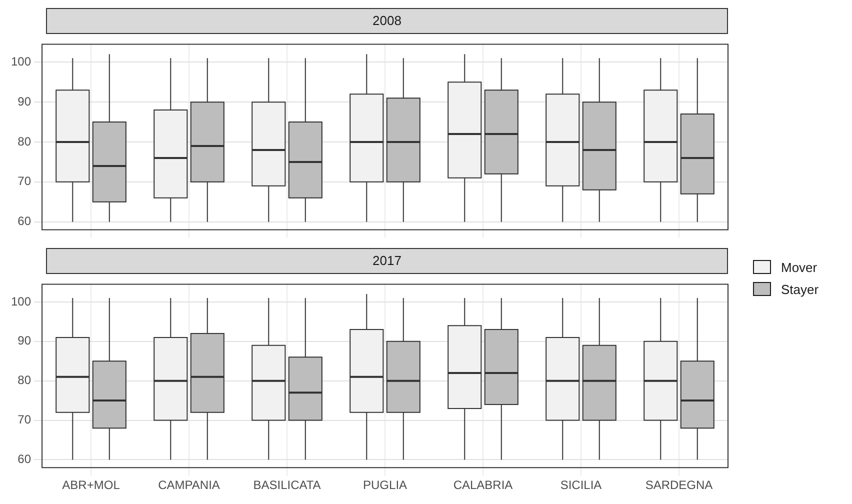  What do you see at coordinates (483, 485) in the screenshot?
I see `x-tick-label: CALABRIA` at bounding box center [483, 485].